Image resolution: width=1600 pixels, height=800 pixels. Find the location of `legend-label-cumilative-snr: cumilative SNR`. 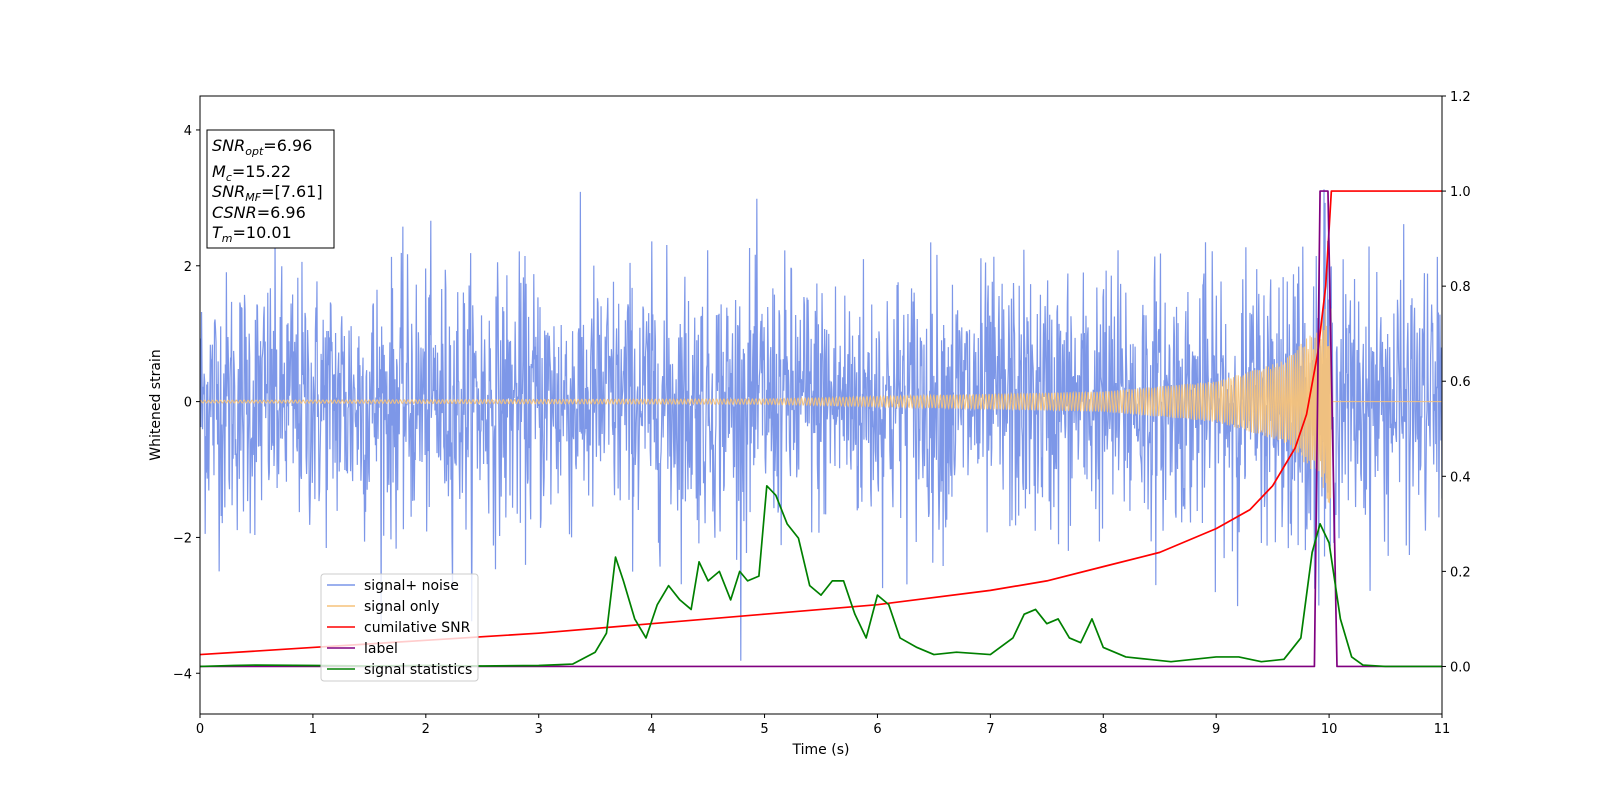

legend-label-cumilative-snr: cumilative SNR is located at coordinates (417, 628).